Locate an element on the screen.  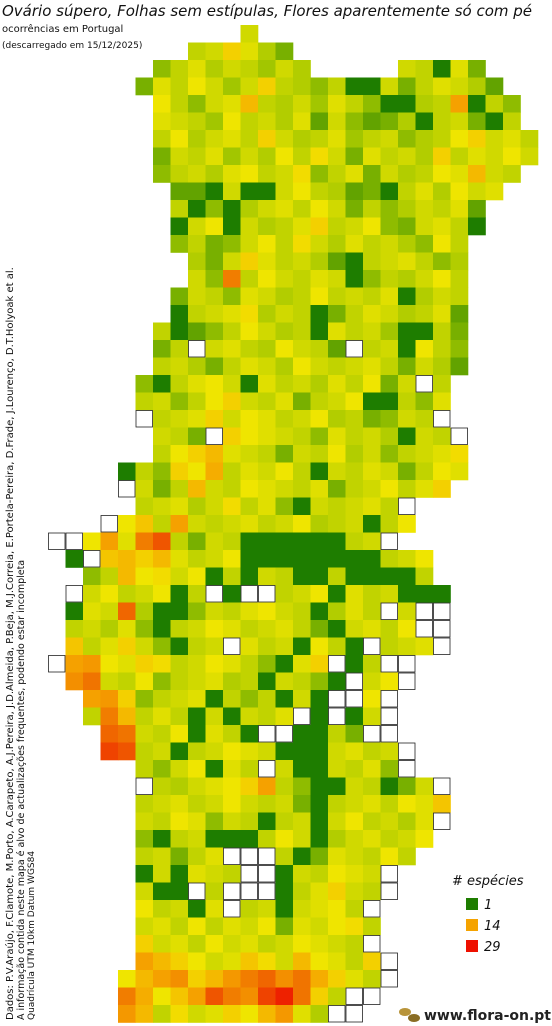
legend: 1 14 29 is located at coordinates (483, 926).